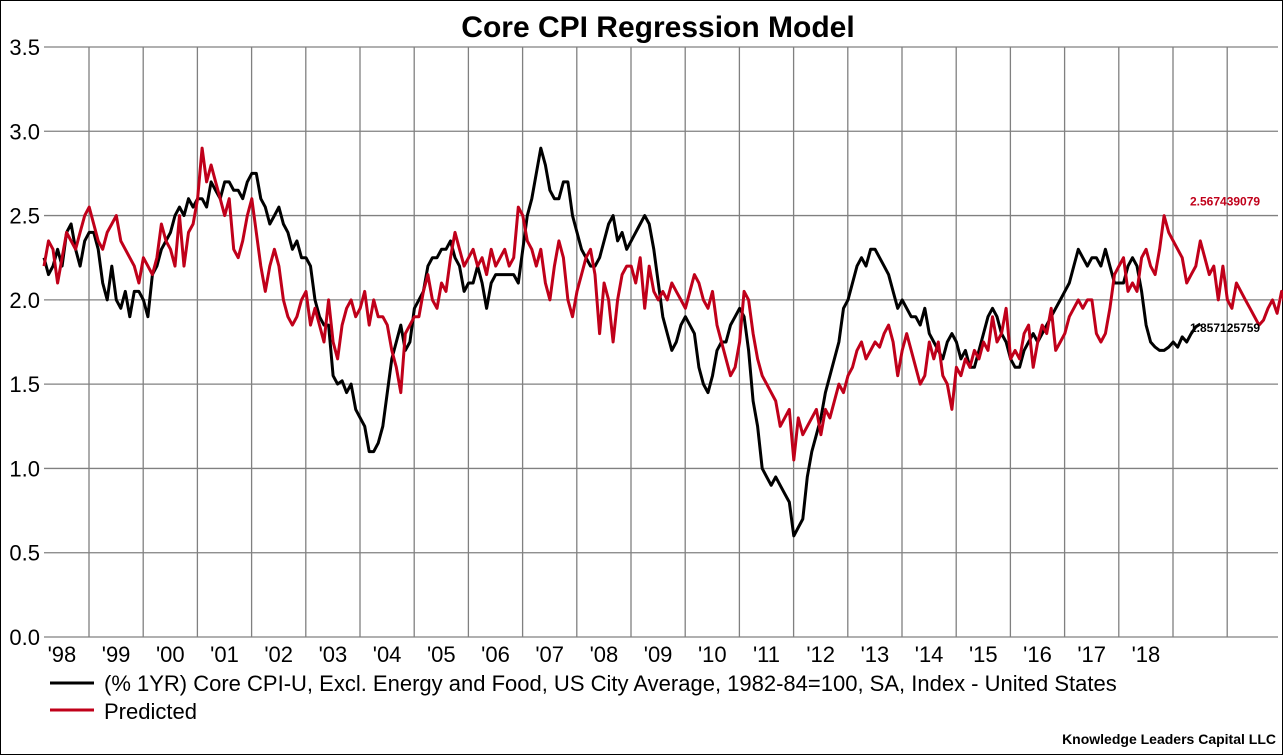  I want to click on x-tick-label: '00, so click(170, 654).